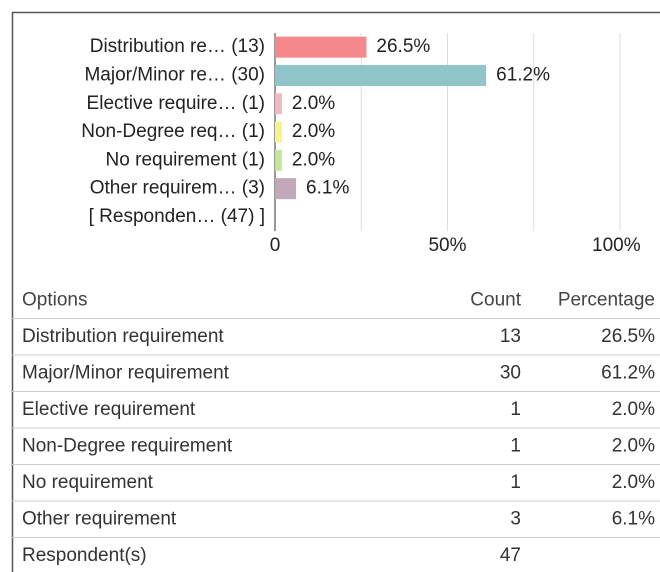  I want to click on table-cell: Distribution requirement, so click(123, 336).